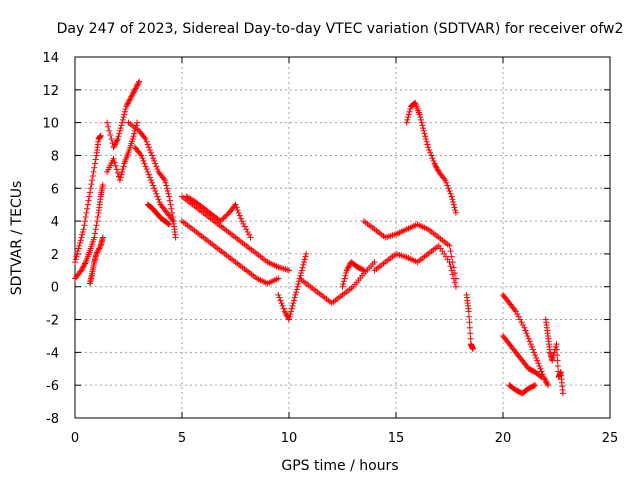 The image size is (640, 480). Describe the element at coordinates (50, 124) in the screenshot. I see `y-tick-label: 10` at that location.